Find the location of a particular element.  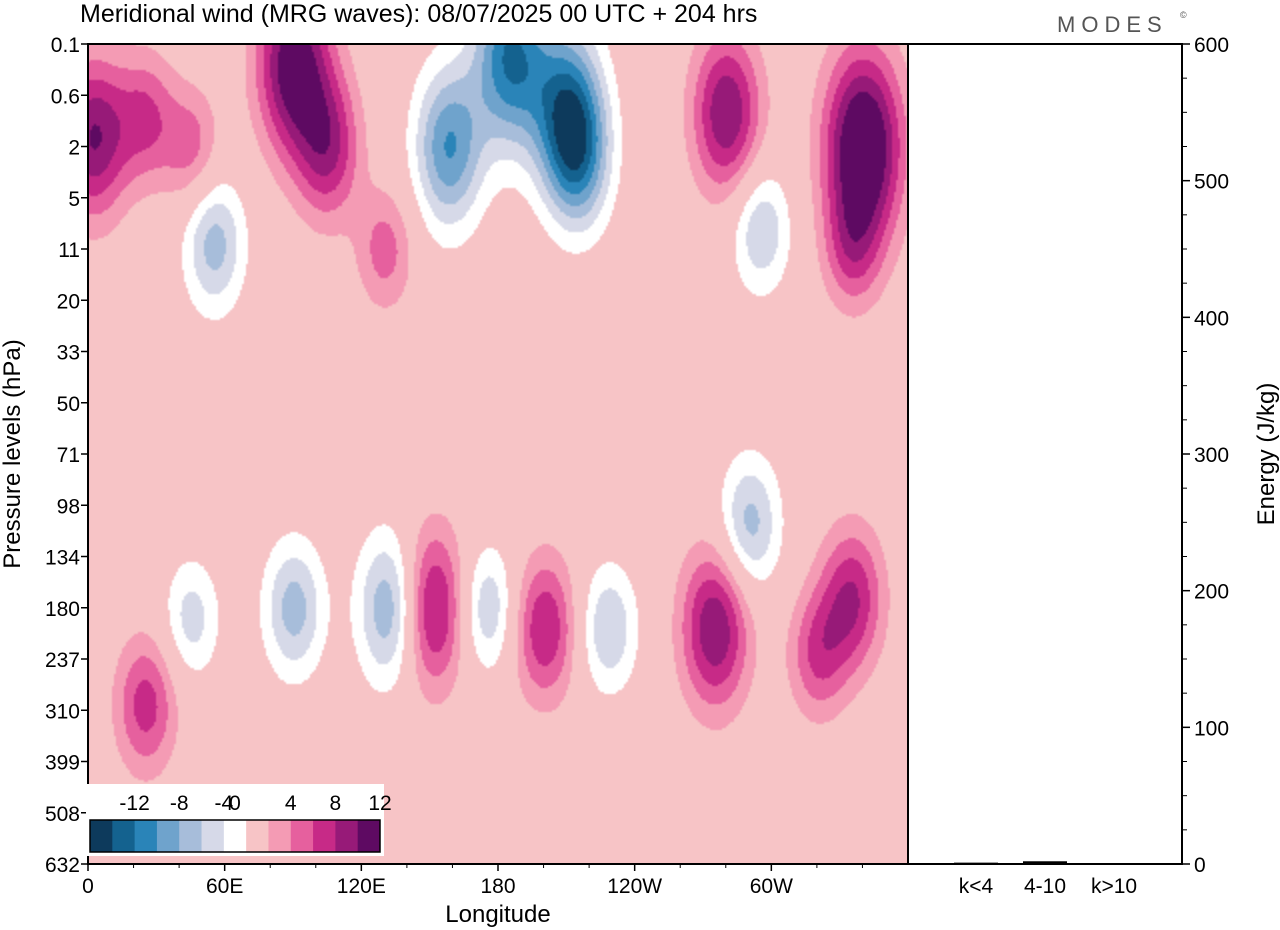

modes-logo: MODES is located at coordinates (1112, 24).